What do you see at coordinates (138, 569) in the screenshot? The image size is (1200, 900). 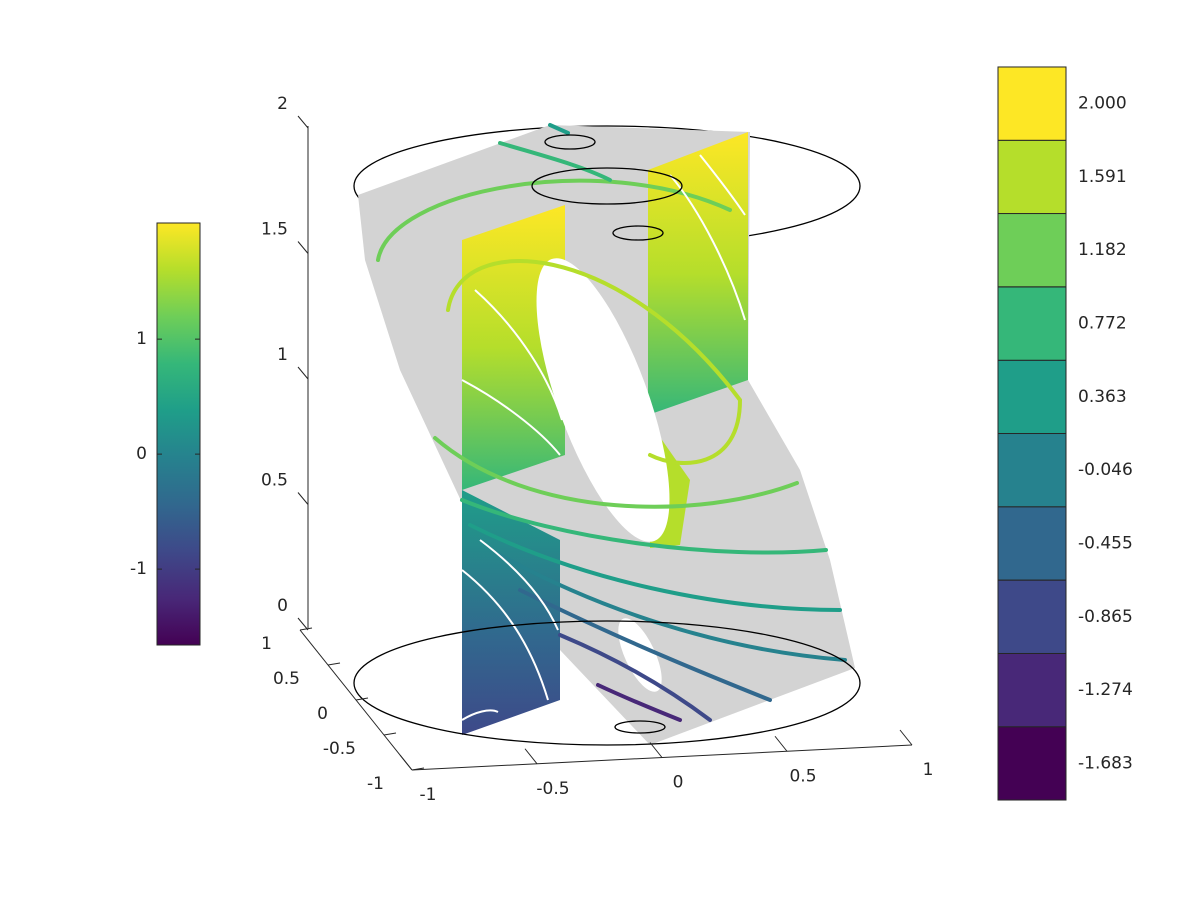 I see `colorbar-tick-label: -1` at bounding box center [138, 569].